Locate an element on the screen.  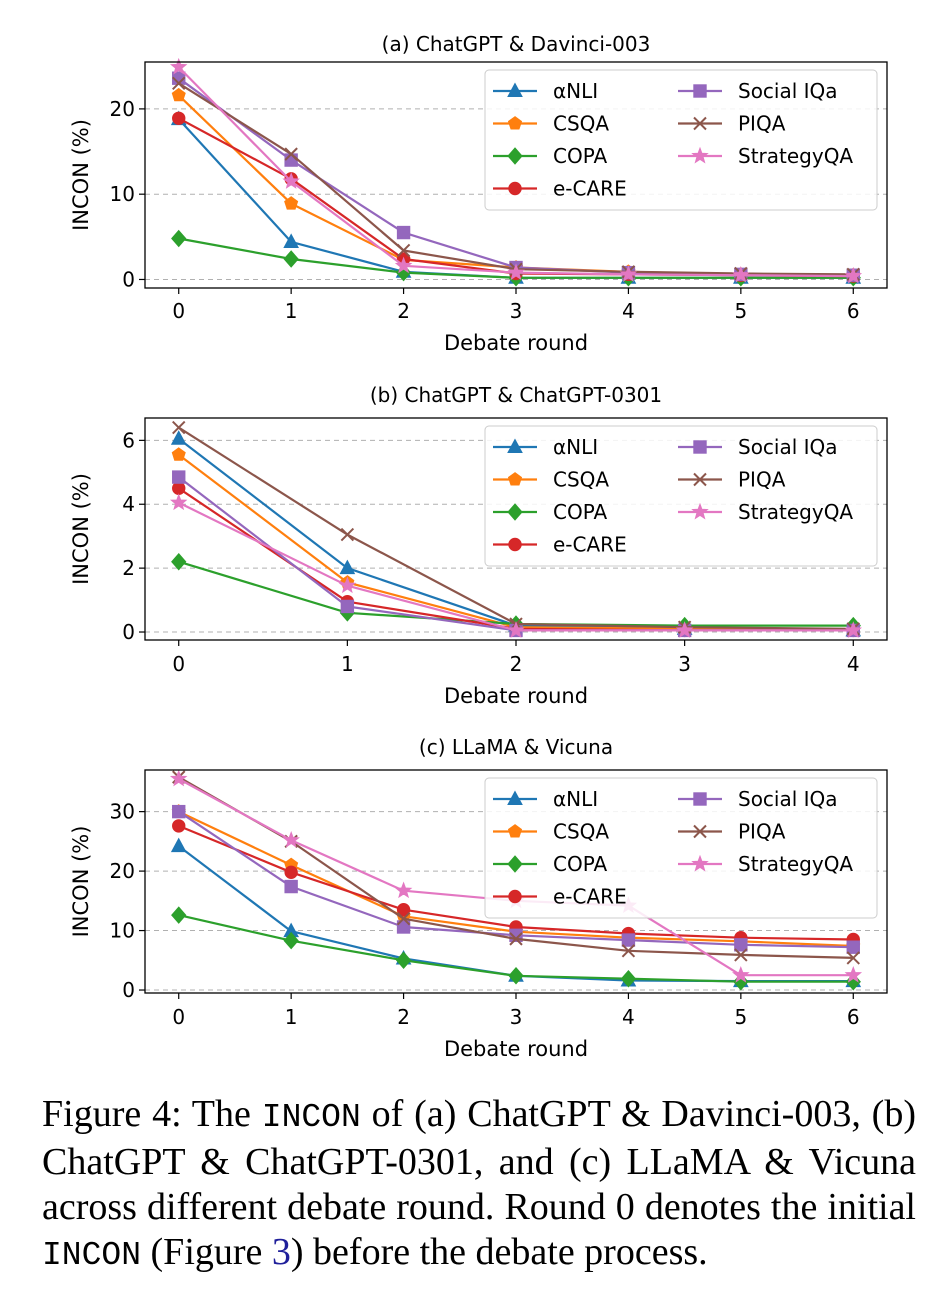
x-axis-label: Debate round is located at coordinates (516, 1049).